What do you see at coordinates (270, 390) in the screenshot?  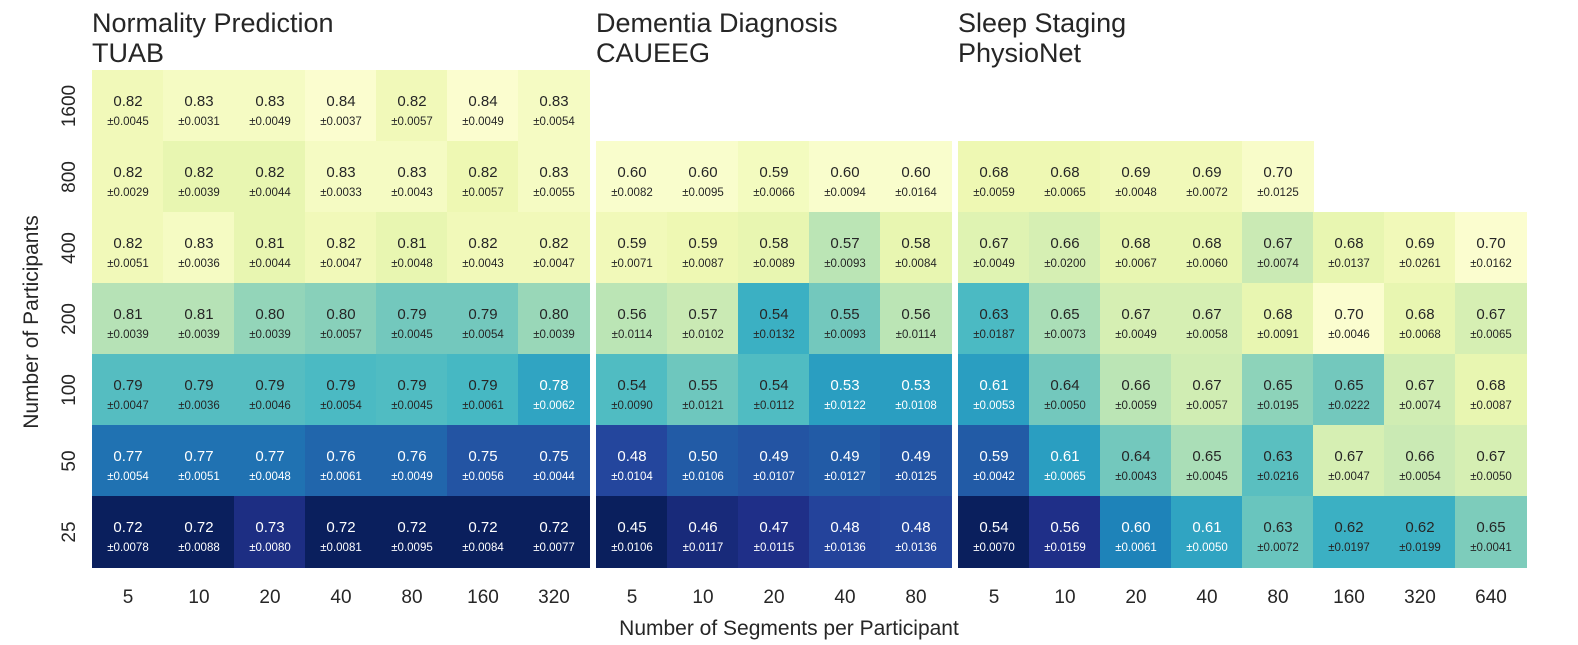 I see `heatmap-cell: 0.79 ±0.0046` at bounding box center [270, 390].